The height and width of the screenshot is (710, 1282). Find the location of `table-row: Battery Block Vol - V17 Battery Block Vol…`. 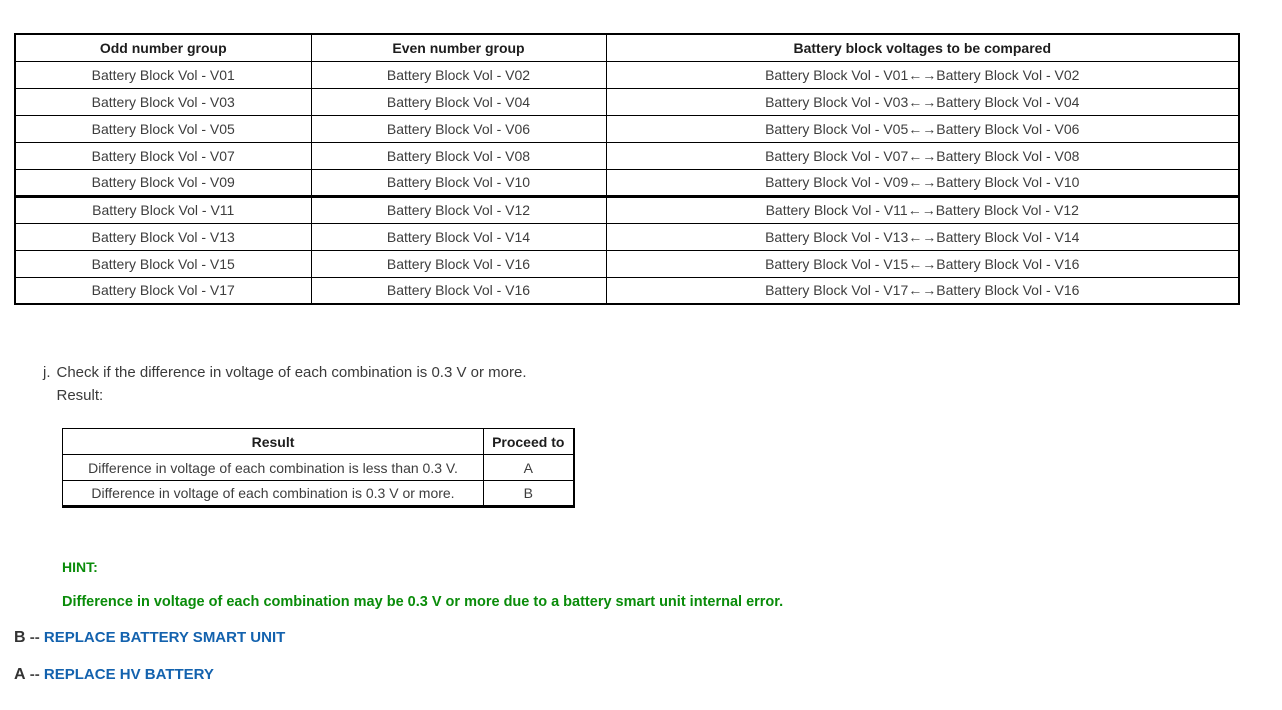

table-row: Battery Block Vol - V17 Battery Block Vol… is located at coordinates (627, 290).